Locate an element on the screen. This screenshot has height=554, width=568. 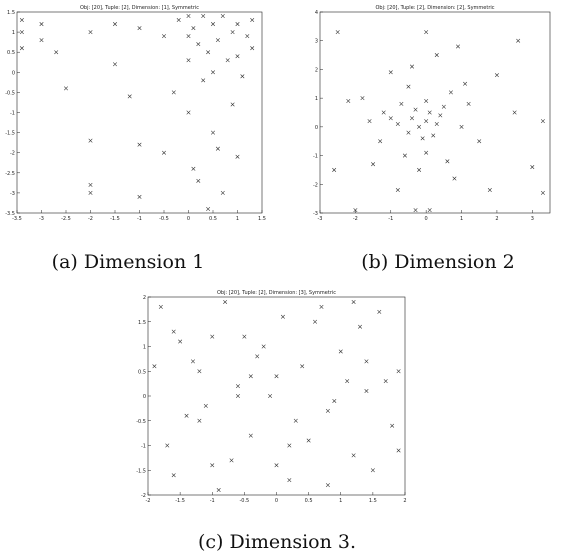
y-tick-label: 0 is located at coordinates (316, 128).